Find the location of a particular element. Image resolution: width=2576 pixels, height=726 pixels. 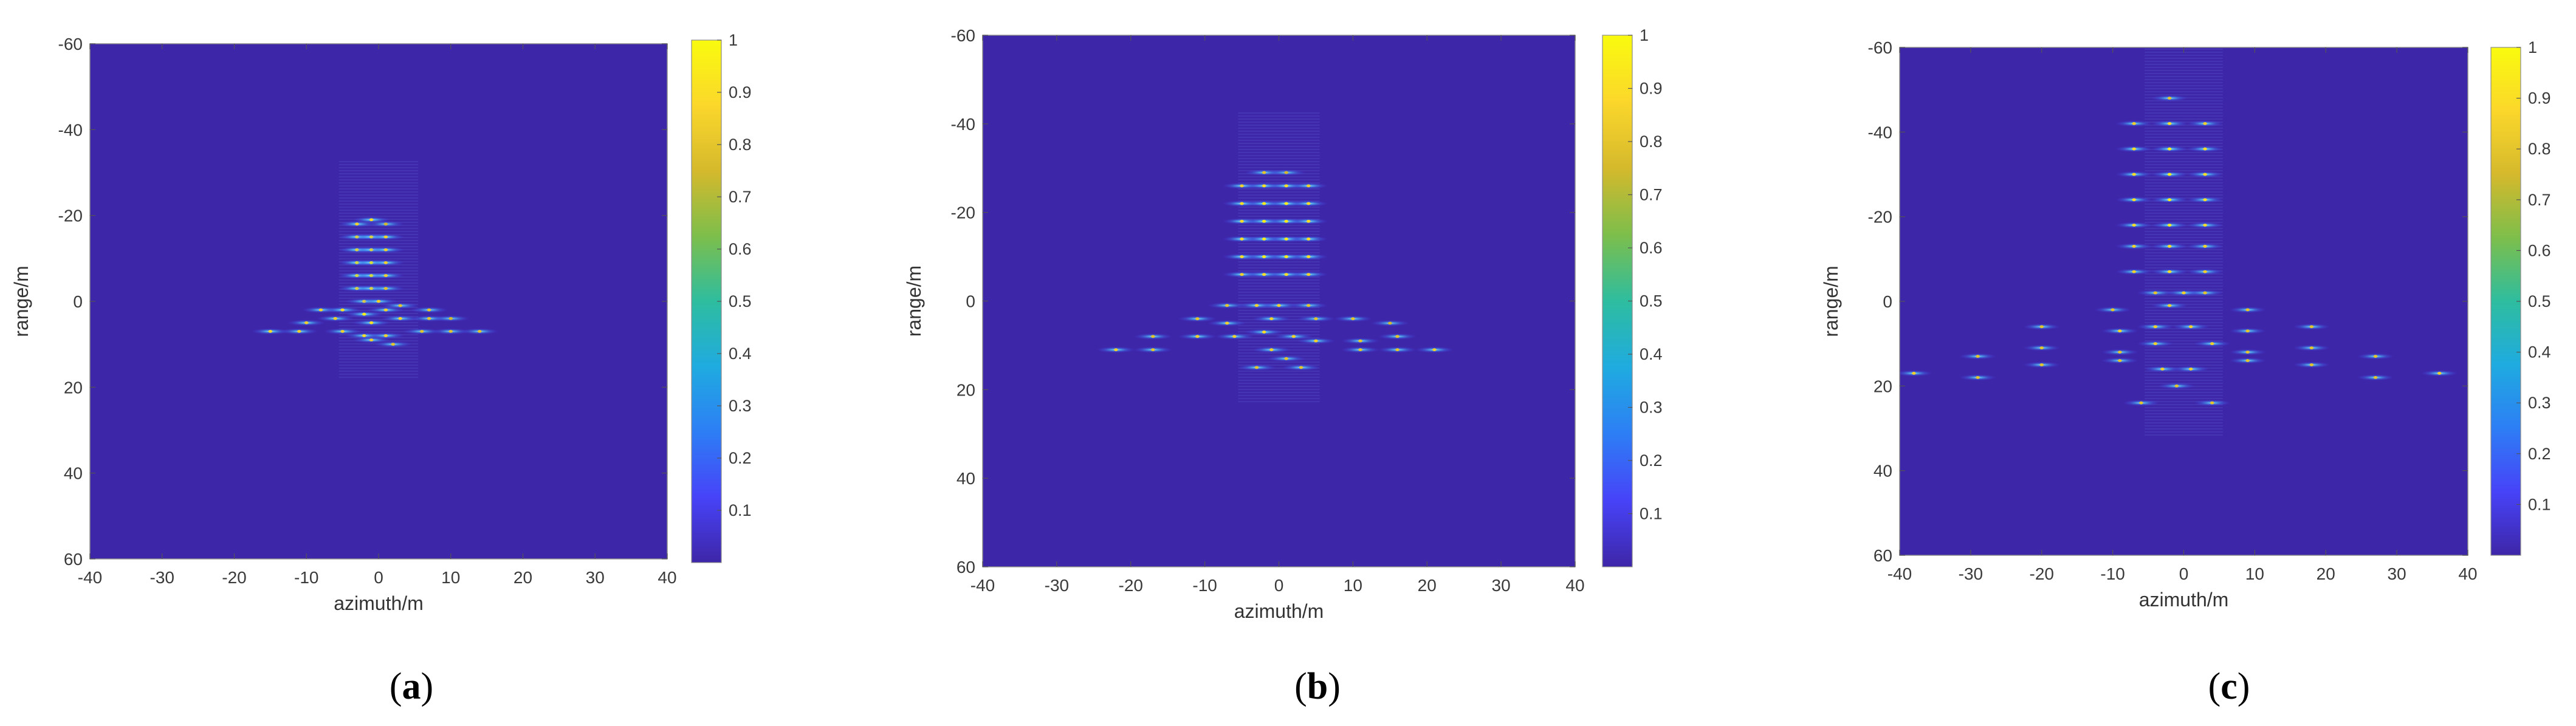

x-tick-label: -10 is located at coordinates (1204, 585).